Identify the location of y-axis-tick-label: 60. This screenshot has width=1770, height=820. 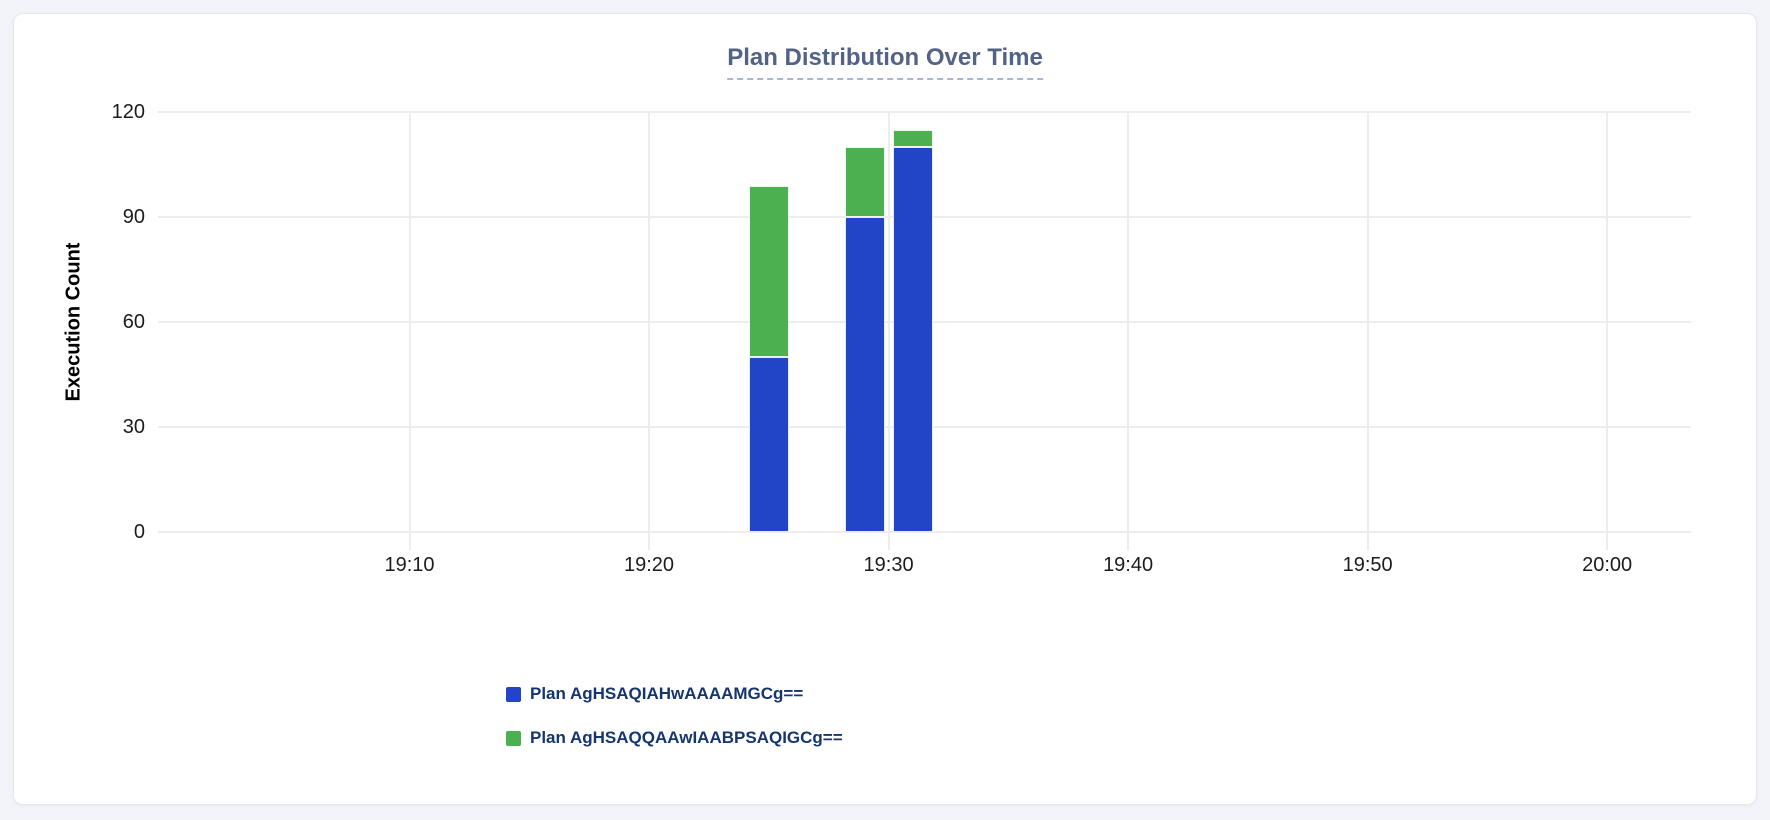
(133, 322).